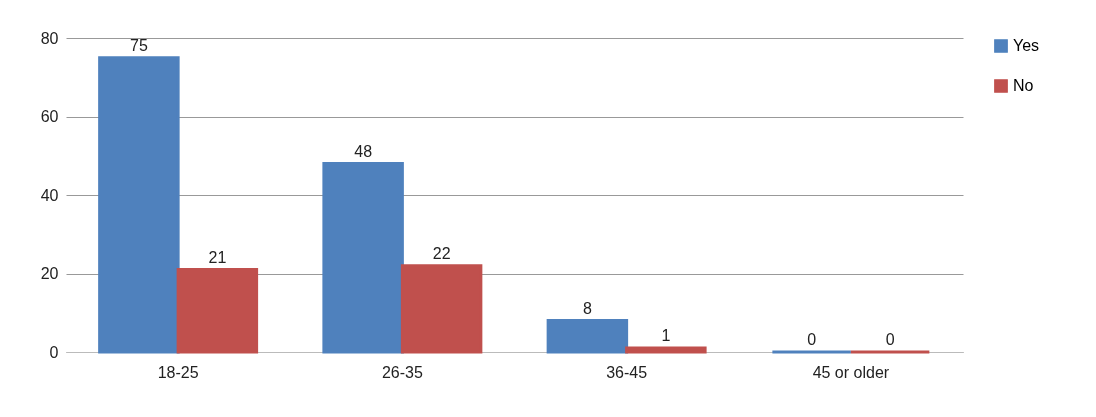 Image resolution: width=1096 pixels, height=417 pixels. Describe the element at coordinates (587, 308) in the screenshot. I see `data-label: 8` at that location.